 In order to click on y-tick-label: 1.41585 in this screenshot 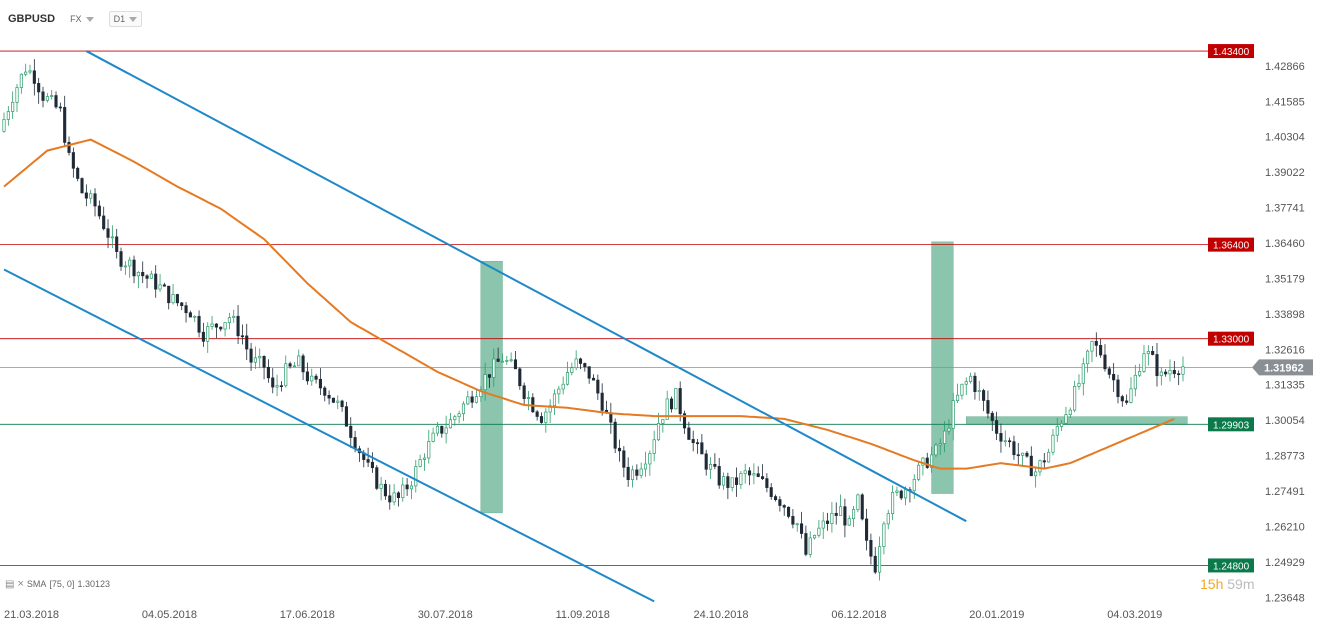, I will do `click(1285, 102)`.